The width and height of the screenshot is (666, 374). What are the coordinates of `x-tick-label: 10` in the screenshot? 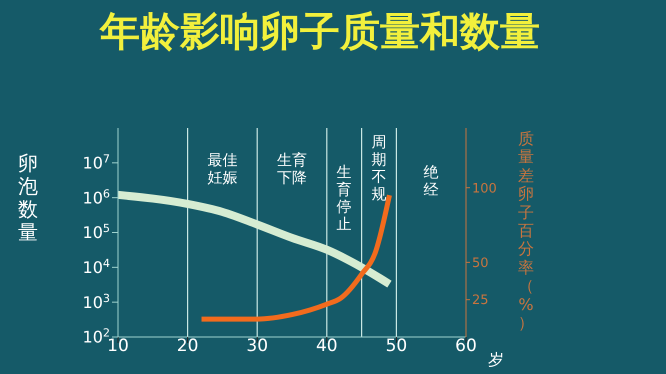 It's located at (118, 346).